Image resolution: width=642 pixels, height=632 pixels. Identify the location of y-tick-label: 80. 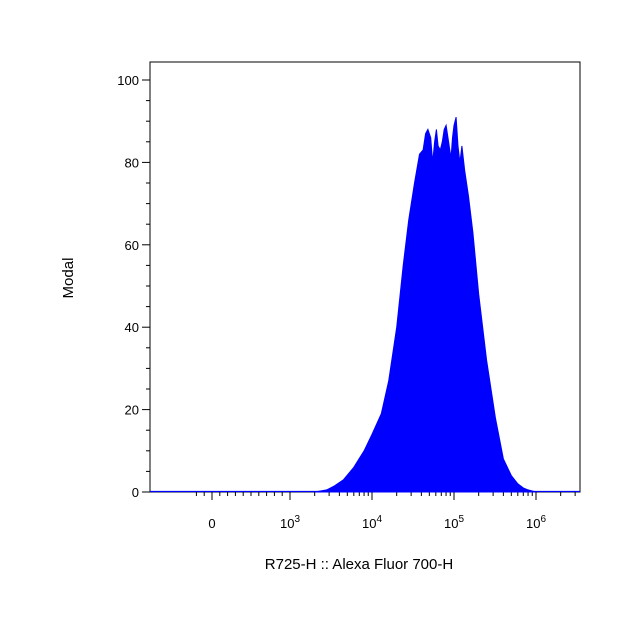
(132, 162).